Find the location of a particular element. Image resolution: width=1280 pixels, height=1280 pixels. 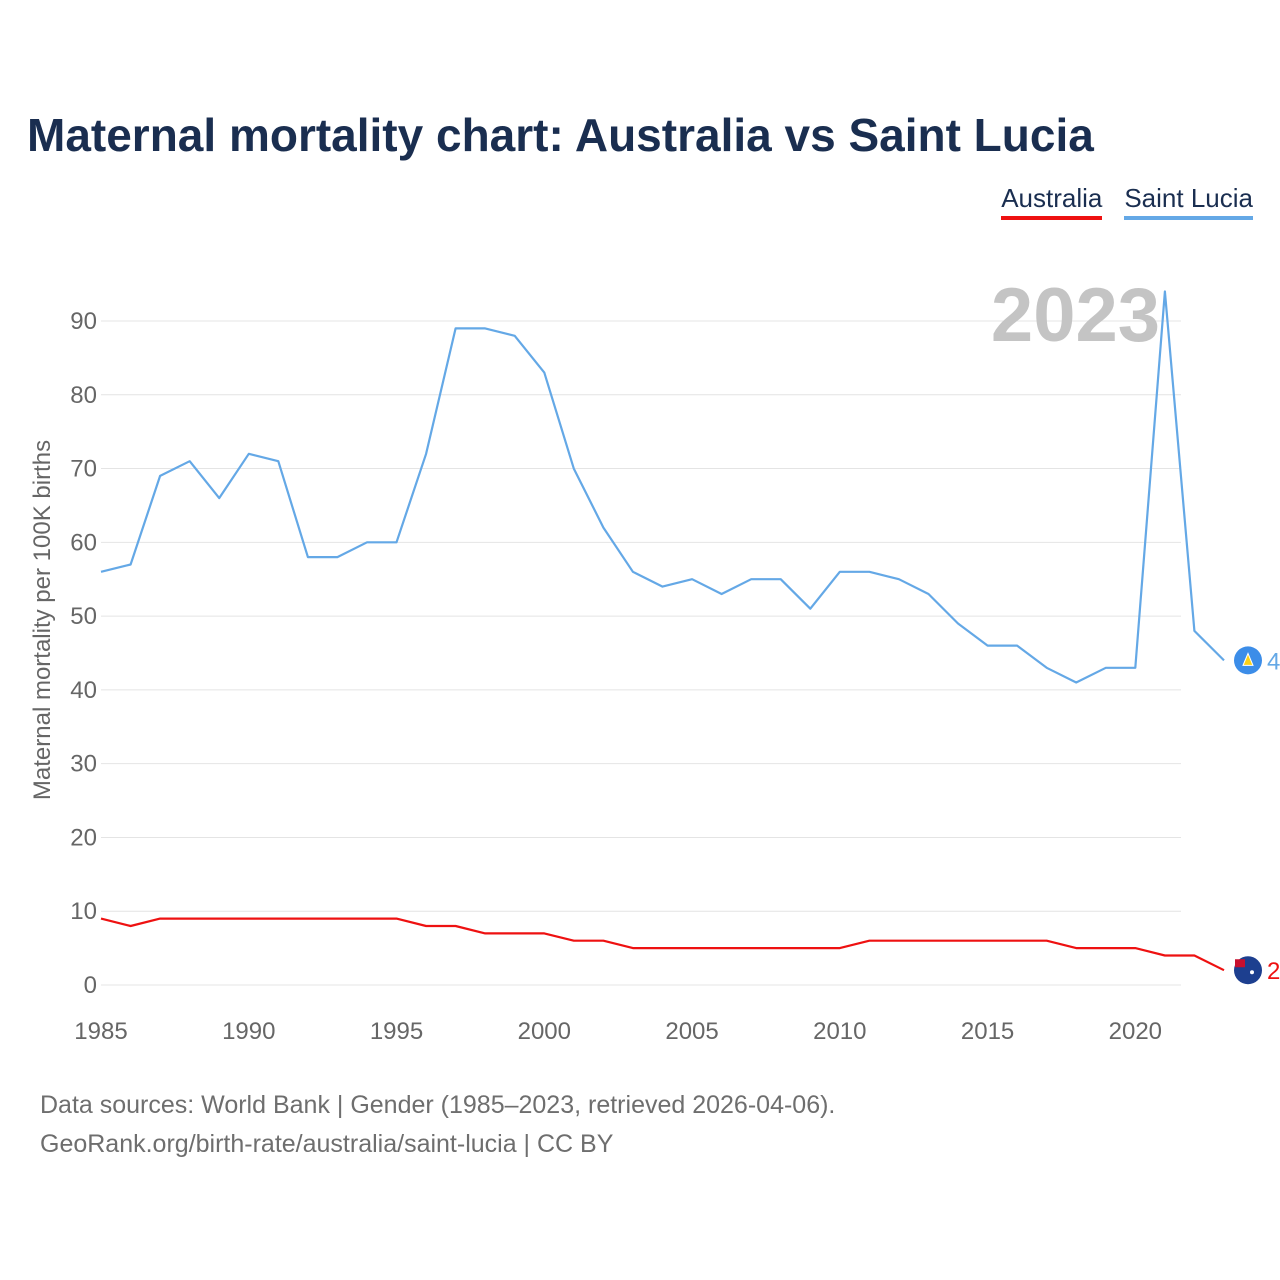

y-tick-label: 0 is located at coordinates (90, 985).